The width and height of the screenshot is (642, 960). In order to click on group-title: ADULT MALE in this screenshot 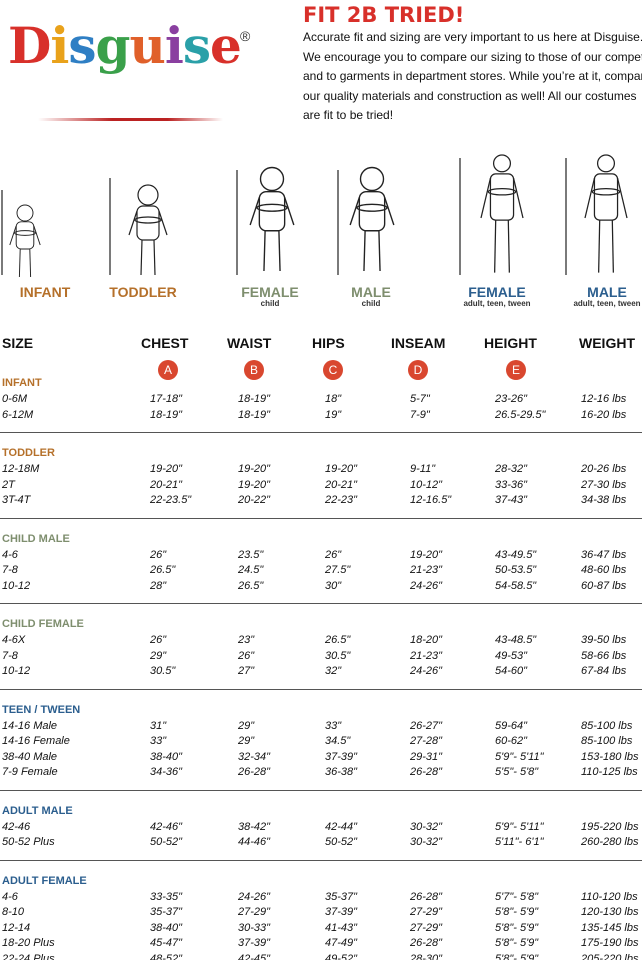, I will do `click(37, 810)`.